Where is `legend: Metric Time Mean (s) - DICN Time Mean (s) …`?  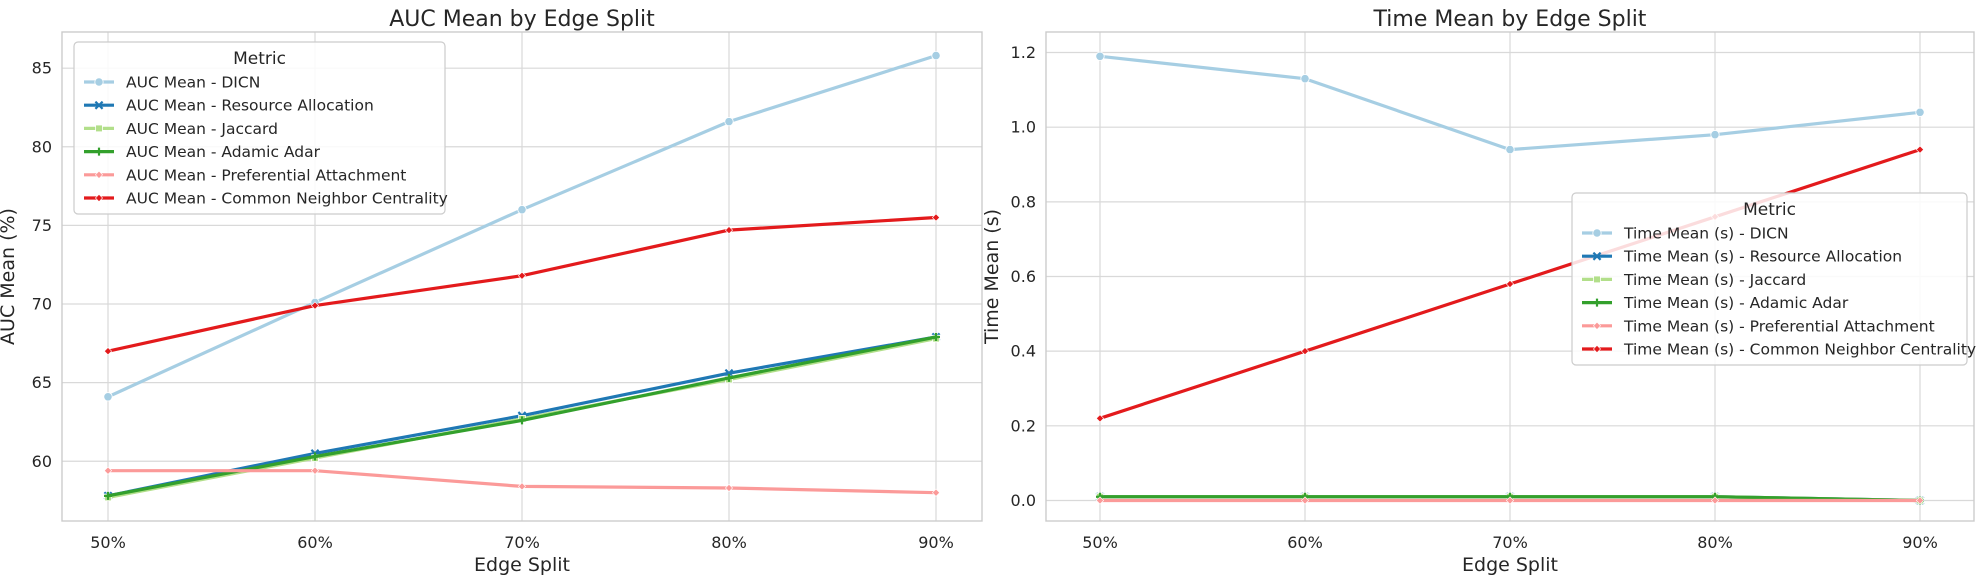 legend: Metric Time Mean (s) - DICN Time Mean (s) … is located at coordinates (1773, 279).